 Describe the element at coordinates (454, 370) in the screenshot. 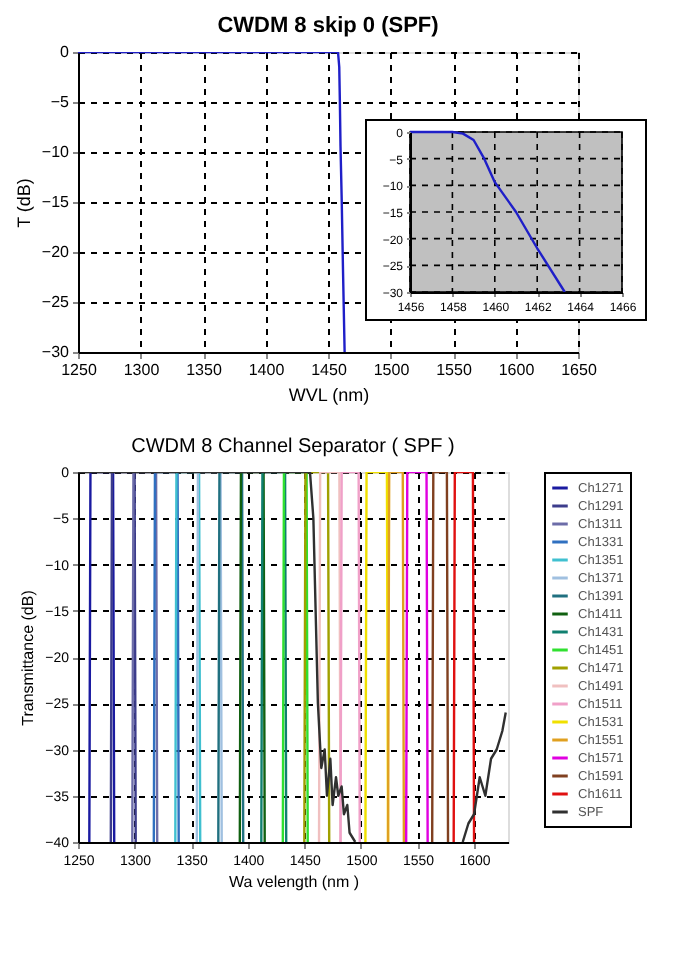

I see `x-tick-label: 1550` at that location.